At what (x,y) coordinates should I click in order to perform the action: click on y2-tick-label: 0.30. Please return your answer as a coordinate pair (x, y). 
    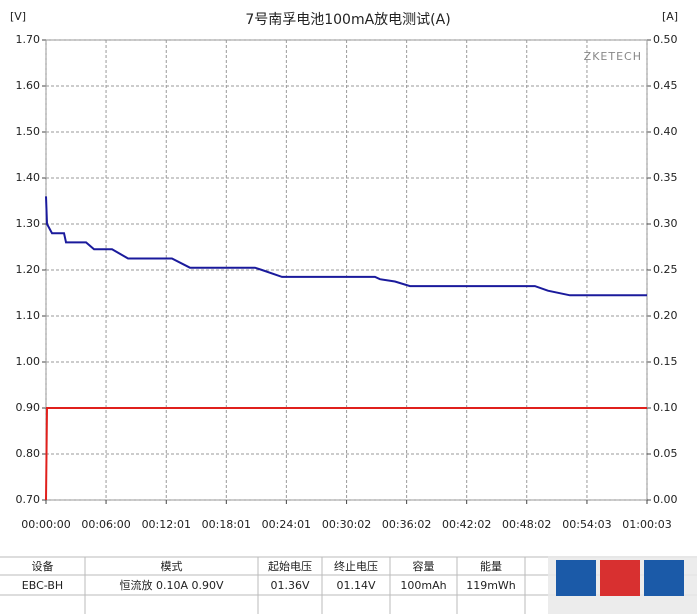
    Looking at the image, I should click on (665, 223).